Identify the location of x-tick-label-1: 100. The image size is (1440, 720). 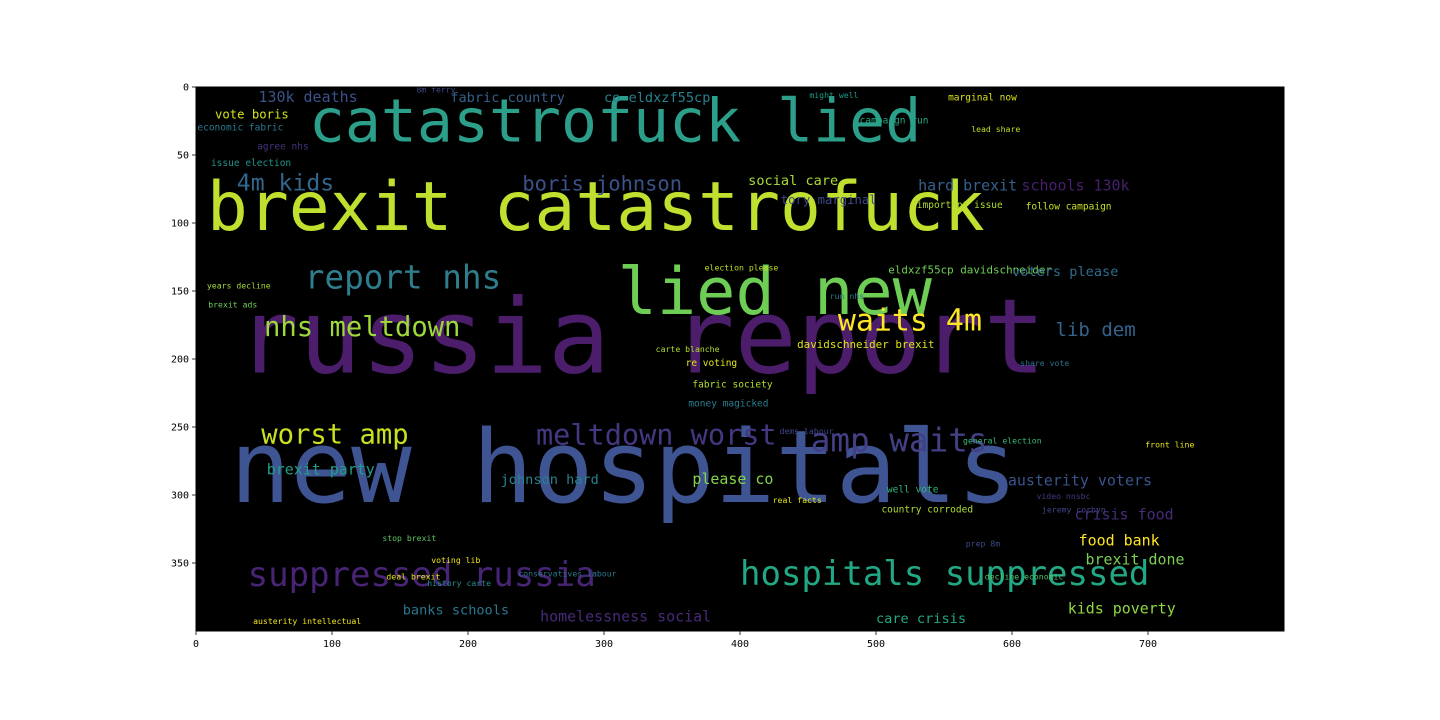
(332, 644).